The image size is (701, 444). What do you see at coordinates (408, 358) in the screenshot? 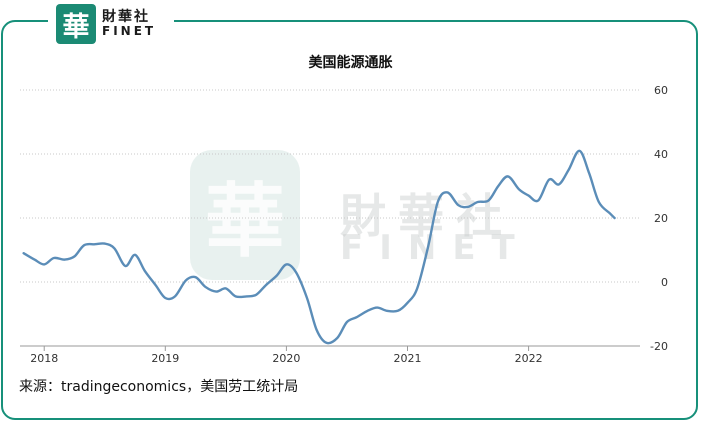
I see `x-tick-label: 2021` at bounding box center [408, 358].